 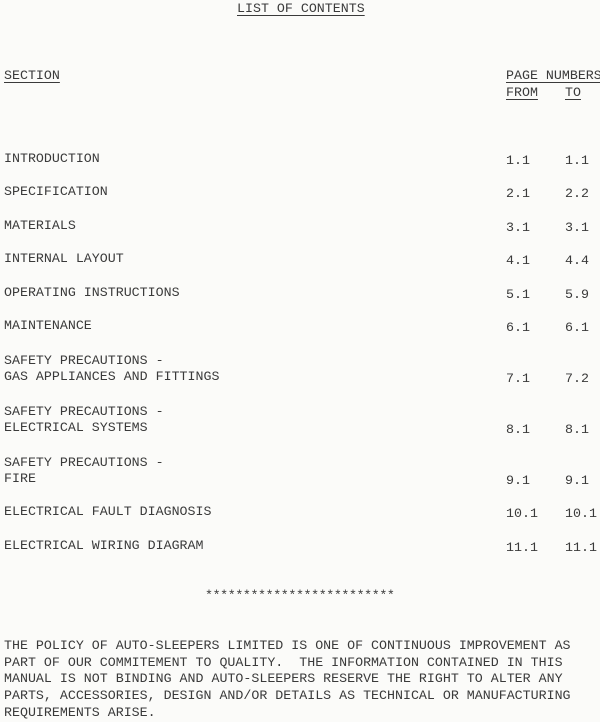 I want to click on page-from: 8.1, so click(x=518, y=429).